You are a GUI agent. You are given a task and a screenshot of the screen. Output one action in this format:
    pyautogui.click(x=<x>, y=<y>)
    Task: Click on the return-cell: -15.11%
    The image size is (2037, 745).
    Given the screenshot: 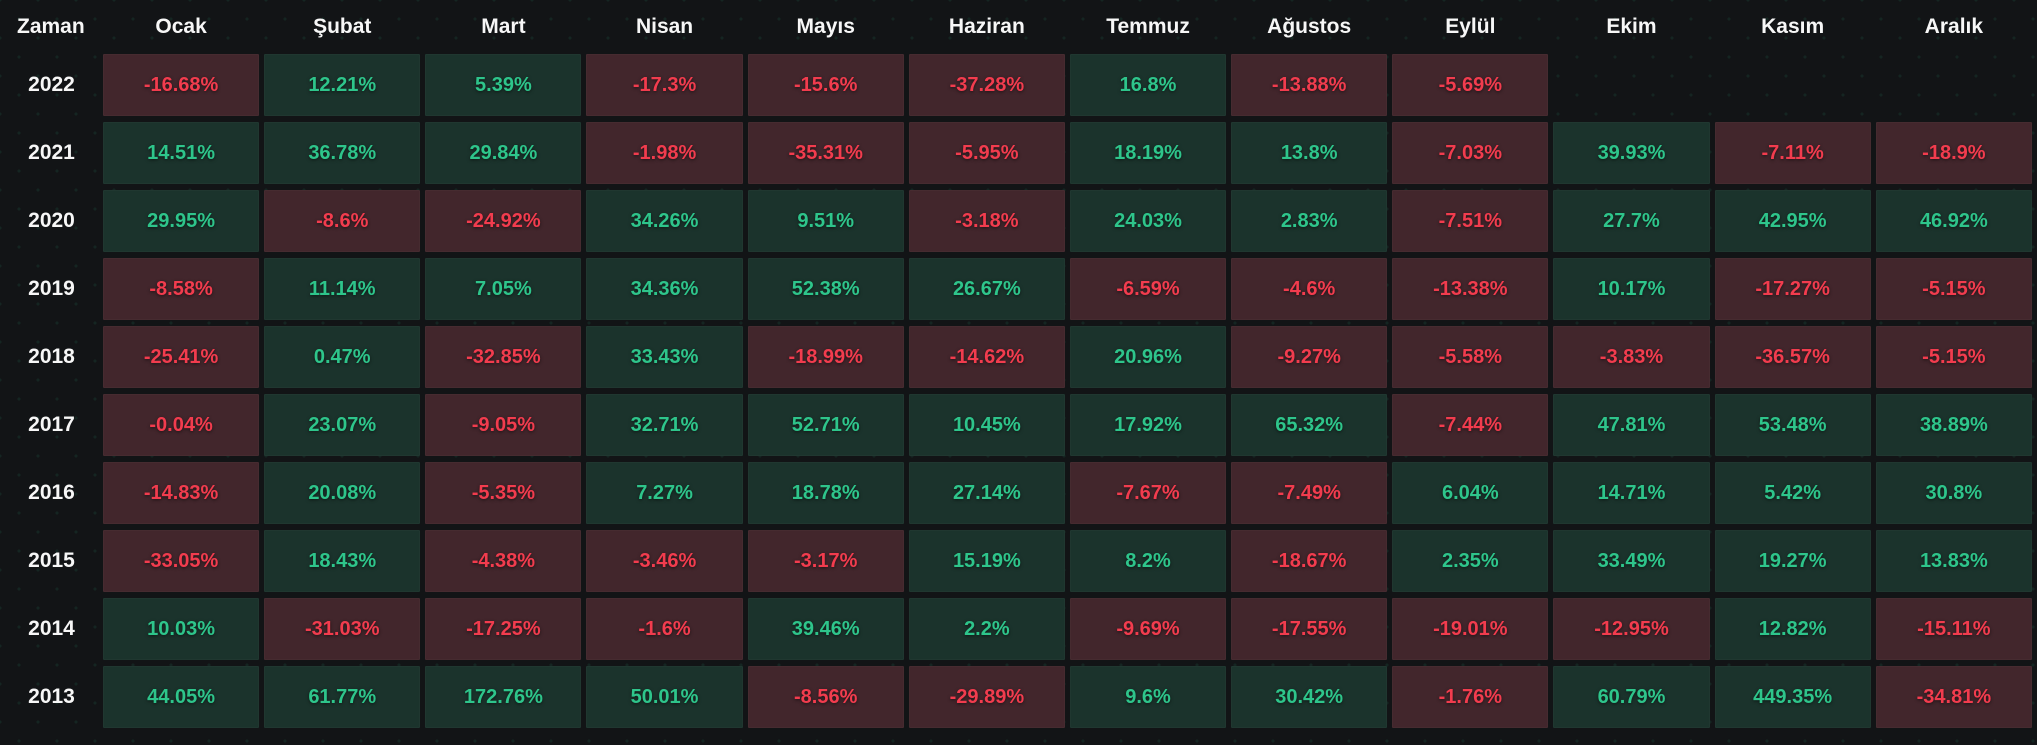 What is the action you would take?
    pyautogui.click(x=1953, y=629)
    